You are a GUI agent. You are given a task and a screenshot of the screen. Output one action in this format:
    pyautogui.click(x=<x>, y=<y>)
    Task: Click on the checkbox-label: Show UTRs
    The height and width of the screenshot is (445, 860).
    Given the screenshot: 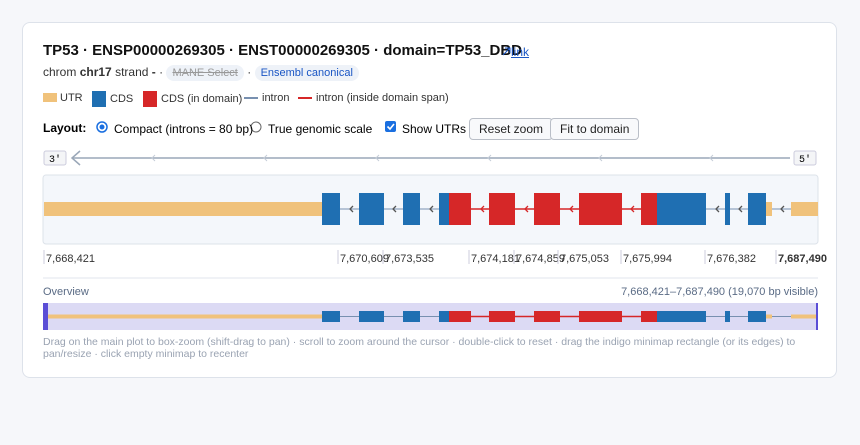 What is the action you would take?
    pyautogui.click(x=434, y=129)
    